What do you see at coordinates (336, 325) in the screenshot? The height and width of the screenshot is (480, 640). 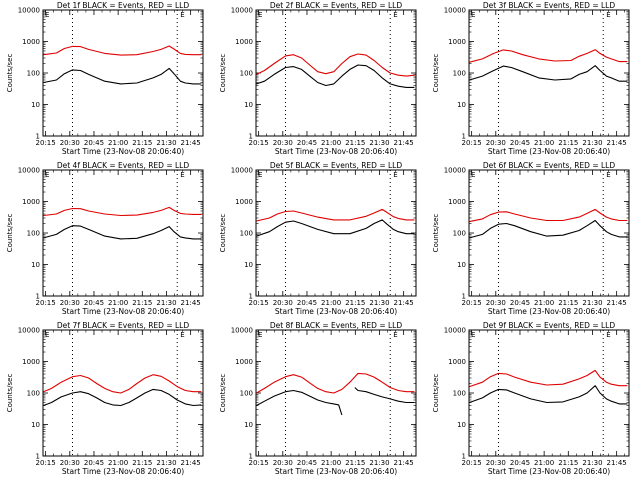 I see `chart-title: Det 8f BLACK = Events, RED = LLD` at bounding box center [336, 325].